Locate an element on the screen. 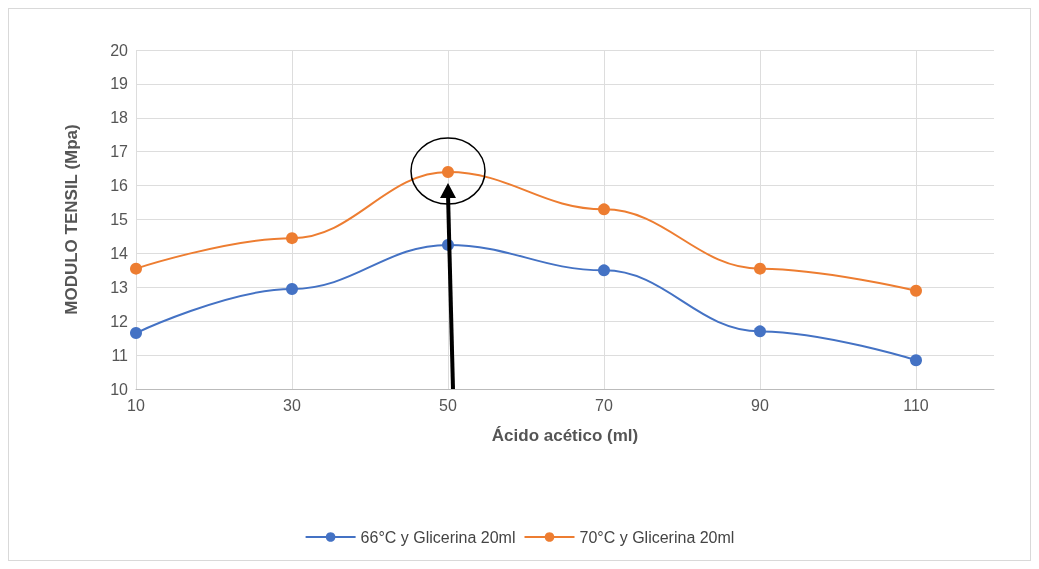 The height and width of the screenshot is (569, 1039). y-tick-label: 16 is located at coordinates (119, 186).